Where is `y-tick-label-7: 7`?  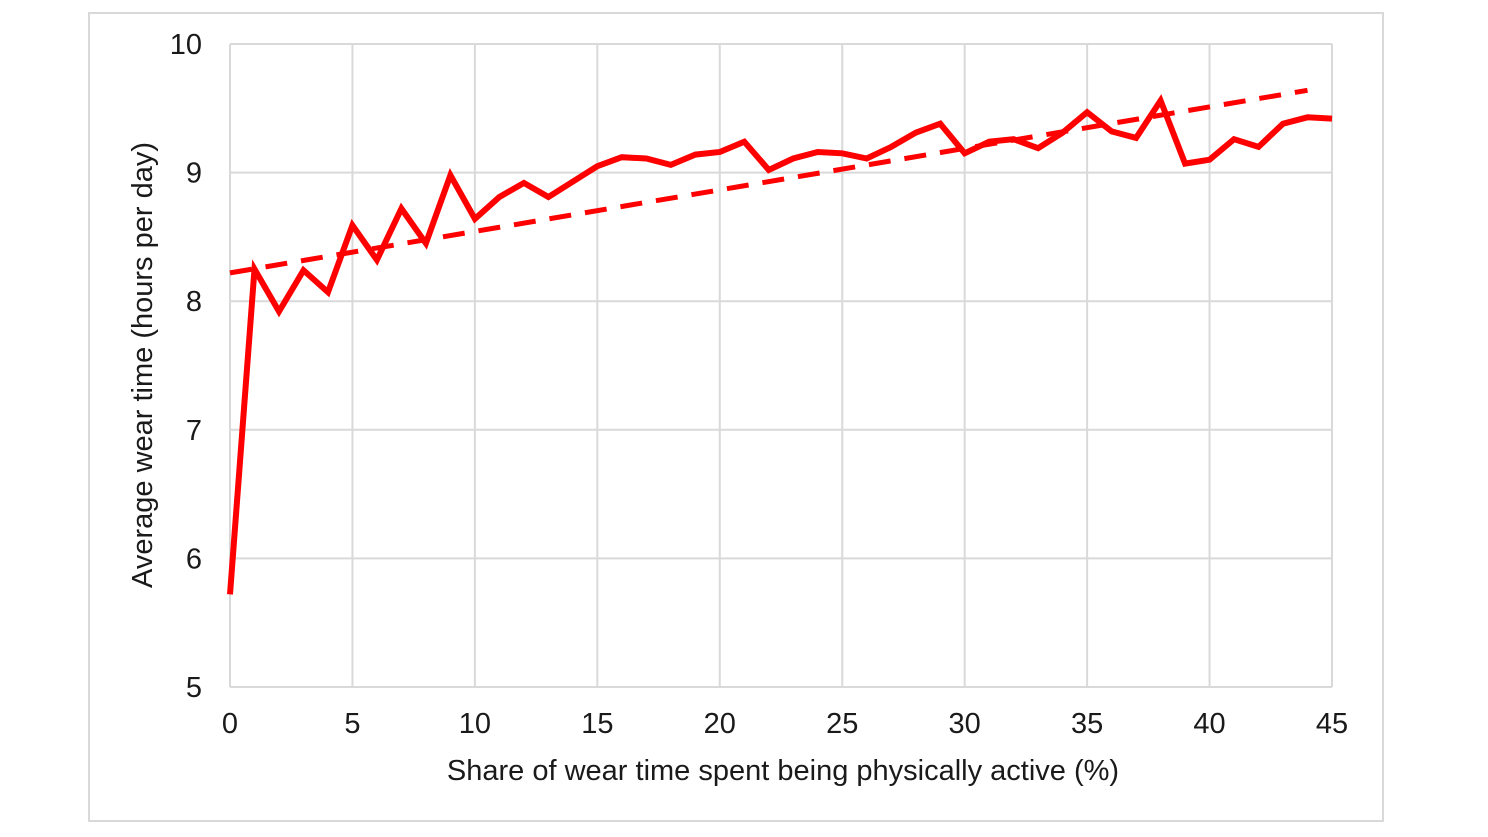 y-tick-label-7: 7 is located at coordinates (194, 431).